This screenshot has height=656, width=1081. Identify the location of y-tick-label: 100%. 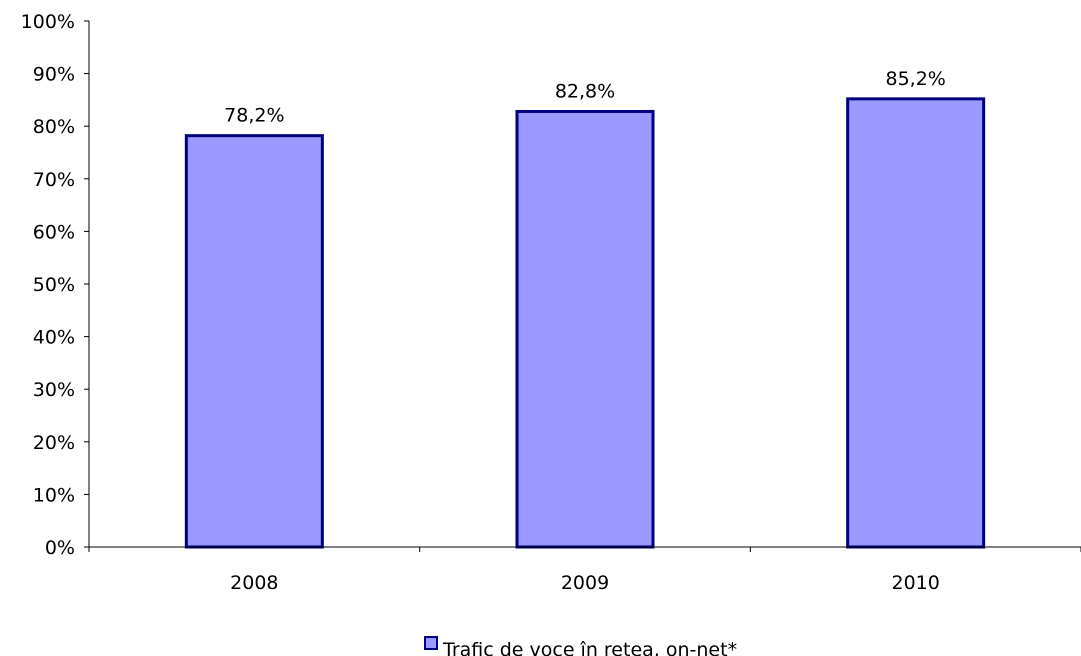
(48, 22).